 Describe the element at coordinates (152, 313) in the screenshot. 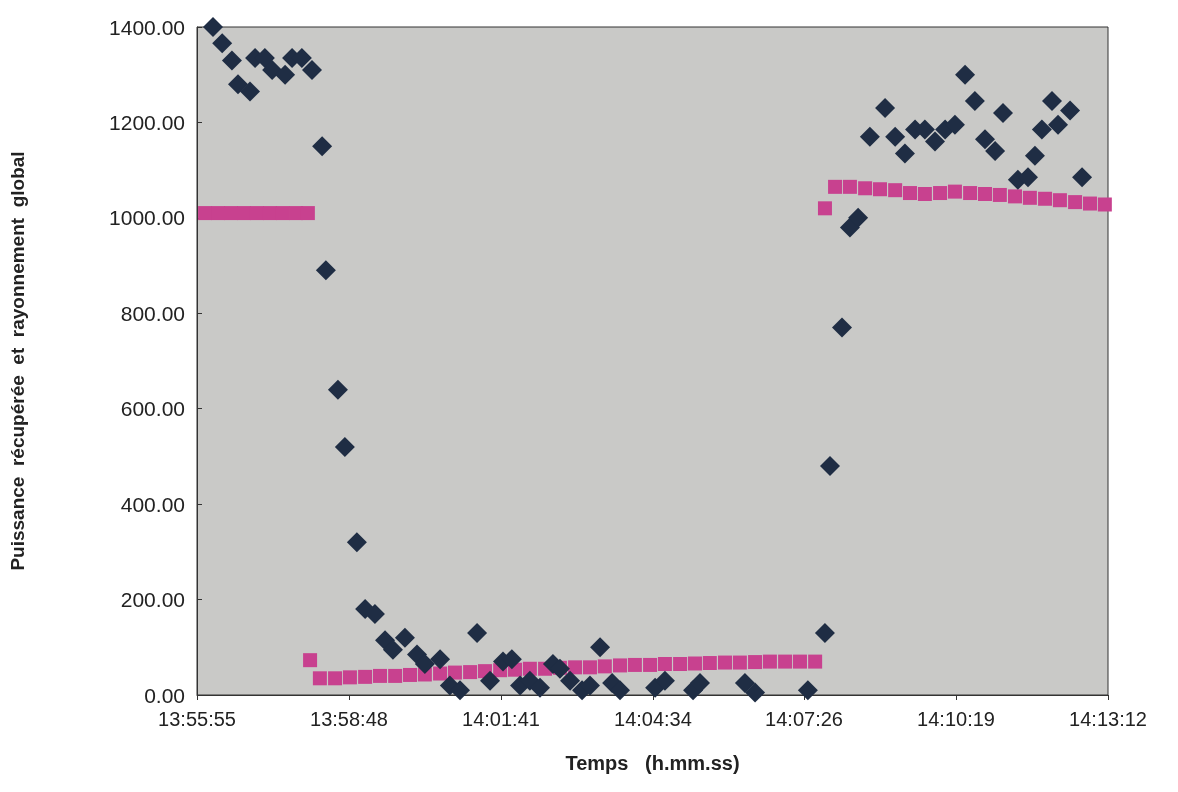

I see `y-tick-label: 800.00` at that location.